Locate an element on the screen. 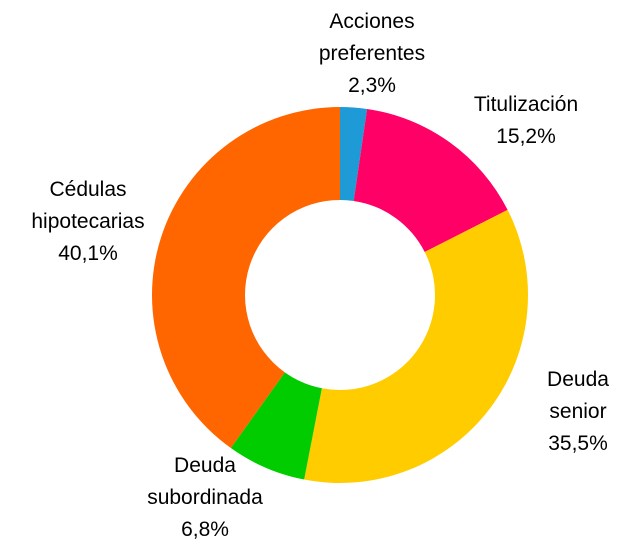 This screenshot has height=546, width=621. slice-label: Acciones preferentes 2,3% is located at coordinates (372, 54).